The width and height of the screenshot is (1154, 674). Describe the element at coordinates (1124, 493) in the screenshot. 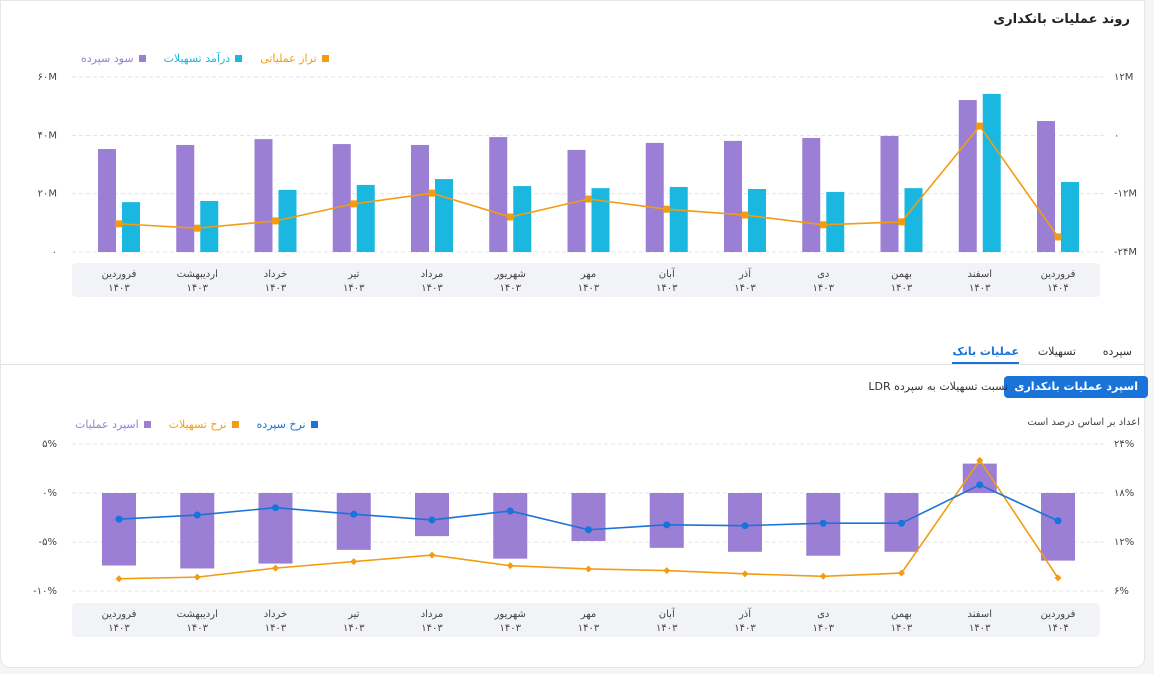

I see `y2-tick-label: ۱۸%` at that location.